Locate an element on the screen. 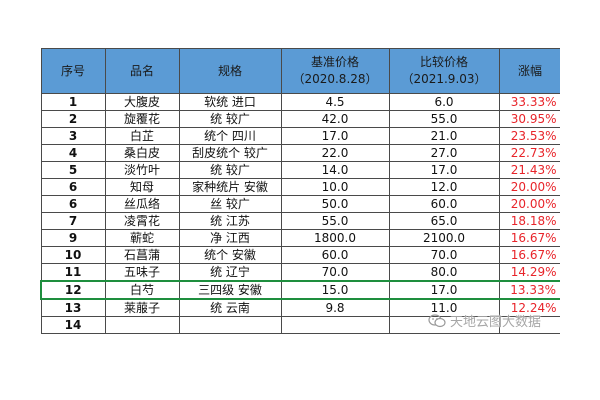 The width and height of the screenshot is (600, 400). table-row: 6 知母 家种统片 安徽 10.0 12.0 20.00% is located at coordinates (300, 187).